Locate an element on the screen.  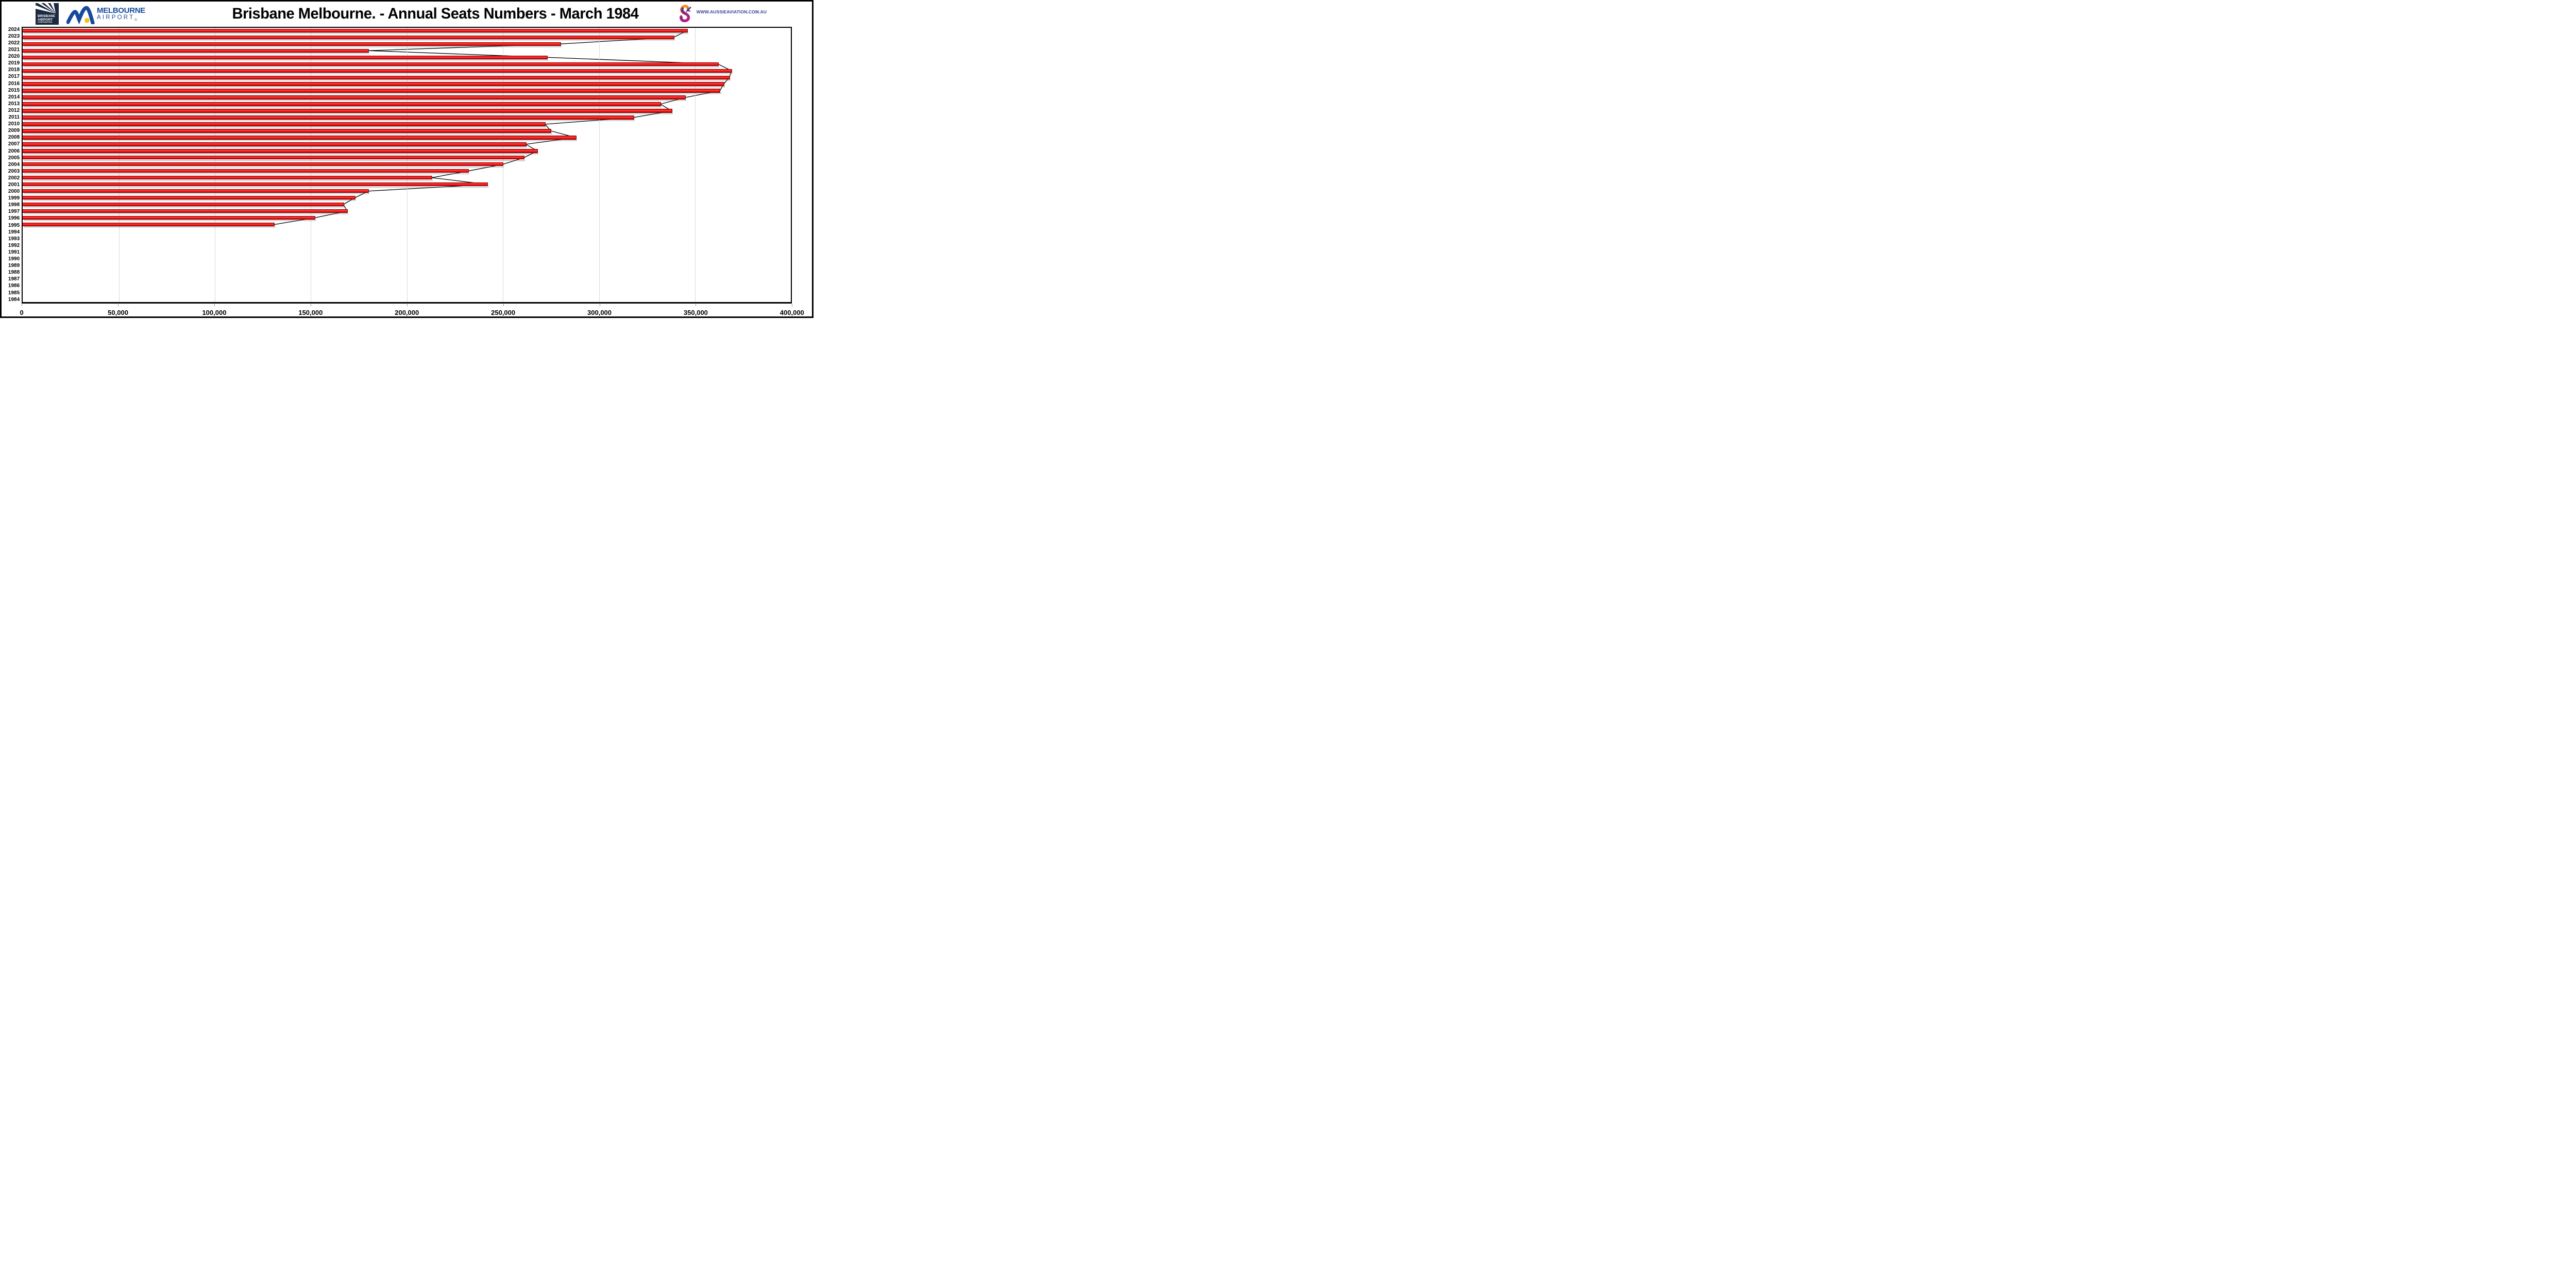
bar-shadow-2009 is located at coordinates (288, 133).